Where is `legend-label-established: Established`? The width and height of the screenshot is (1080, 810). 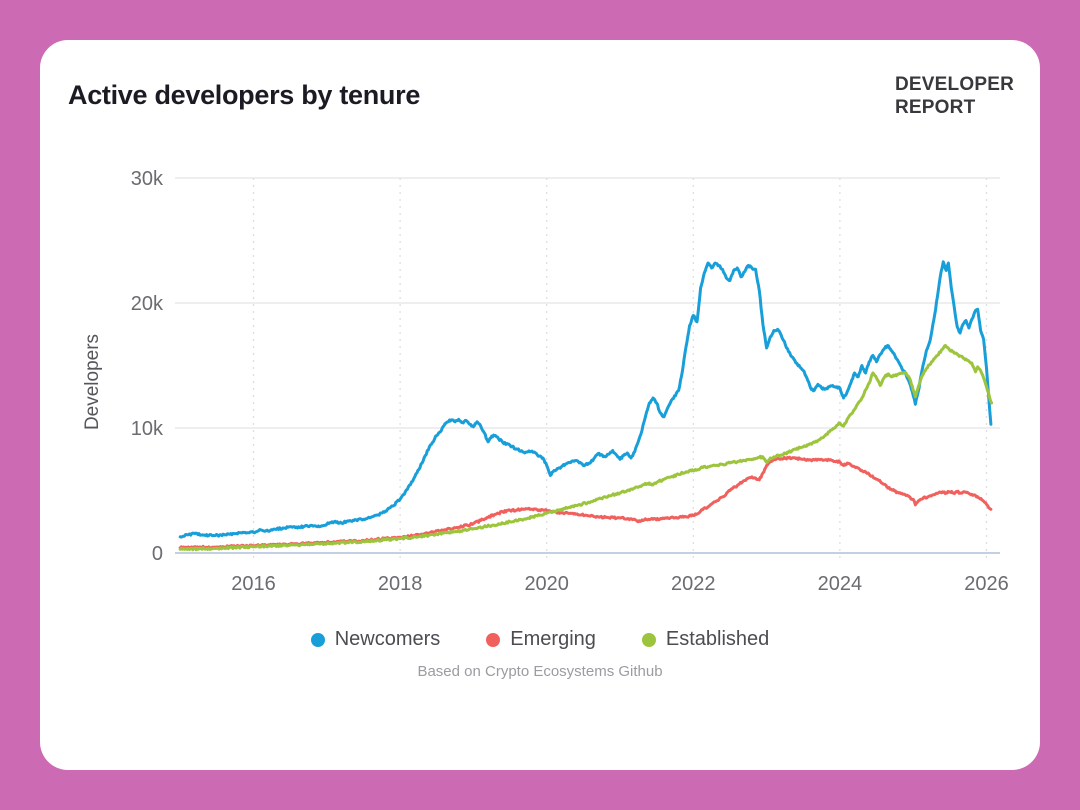
legend-label-established: Established is located at coordinates (717, 639).